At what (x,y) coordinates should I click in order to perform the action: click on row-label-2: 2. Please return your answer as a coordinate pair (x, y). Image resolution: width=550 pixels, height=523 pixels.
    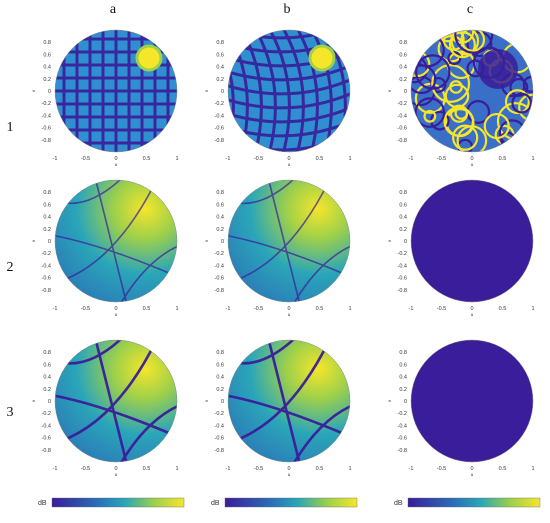
    Looking at the image, I should click on (10, 267).